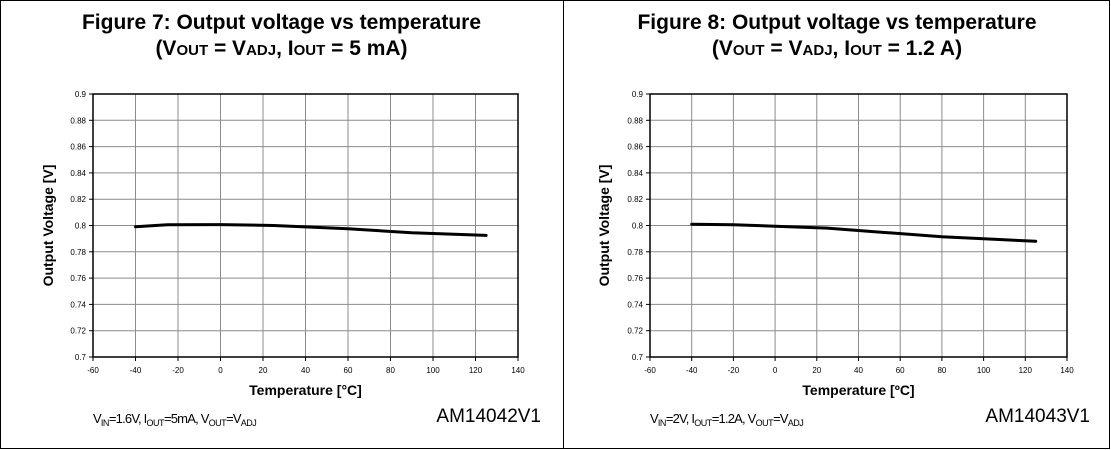 This screenshot has width=1111, height=450. Describe the element at coordinates (488, 416) in the screenshot. I see `figure-code: AM14042V1` at that location.